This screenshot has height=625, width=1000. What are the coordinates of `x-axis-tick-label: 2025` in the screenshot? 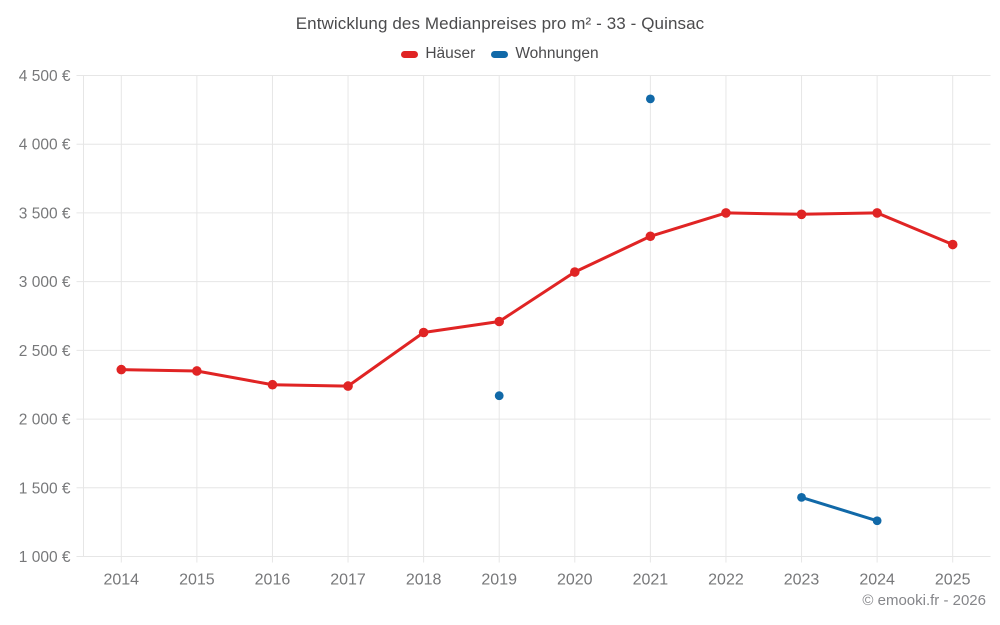 It's located at (953, 580).